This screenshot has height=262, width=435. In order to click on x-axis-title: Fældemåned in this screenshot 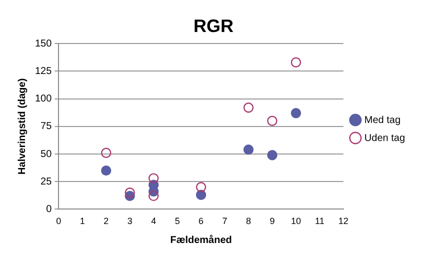, I will do `click(201, 240)`.